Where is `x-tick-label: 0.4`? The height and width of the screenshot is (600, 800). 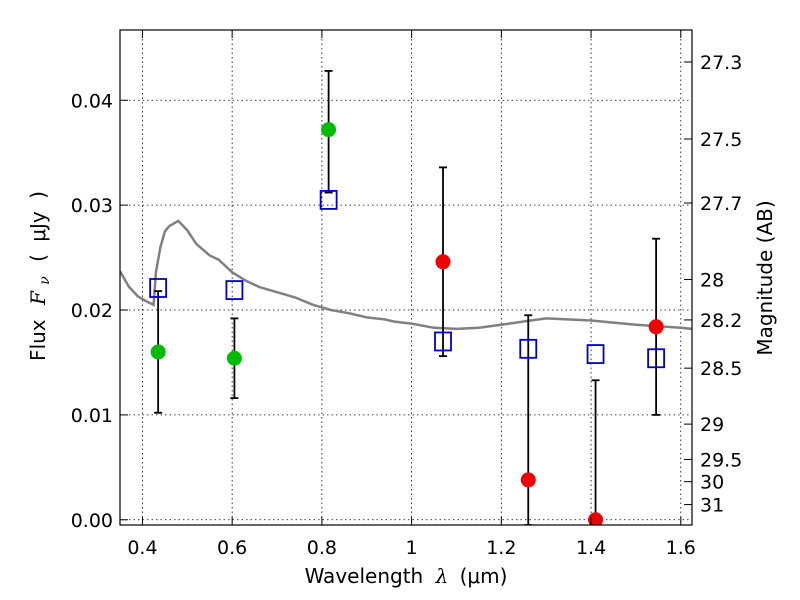 x-tick-label: 0.4 is located at coordinates (142, 548).